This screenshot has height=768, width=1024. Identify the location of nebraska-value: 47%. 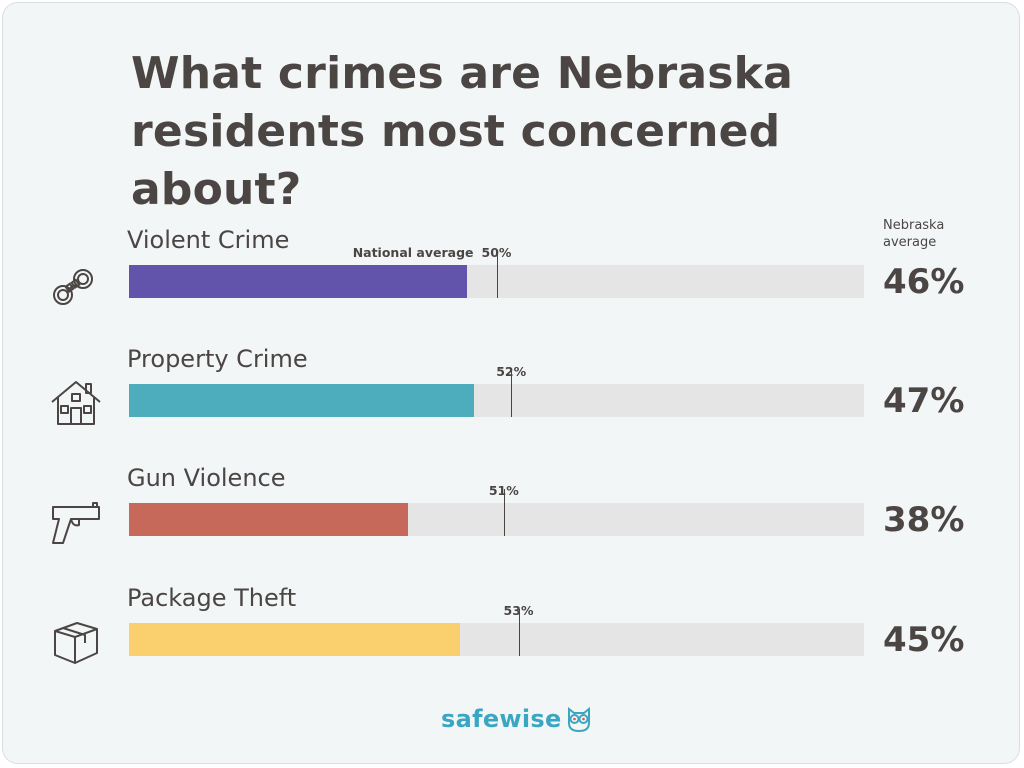
(924, 401).